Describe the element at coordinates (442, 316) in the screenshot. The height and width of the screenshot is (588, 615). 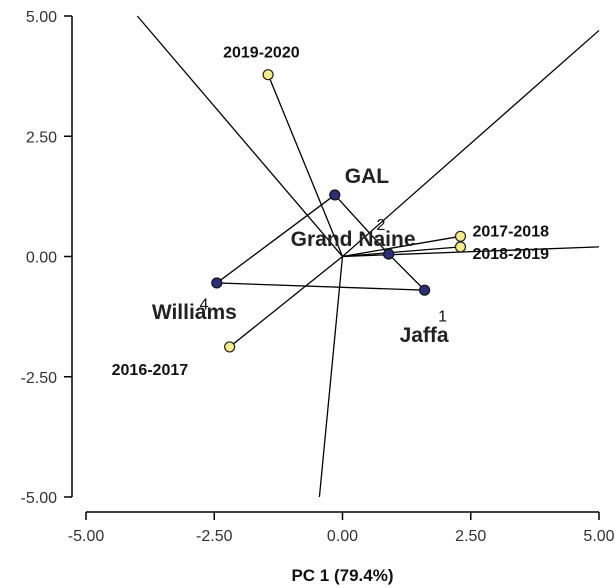
I see `sector-number-label: 1` at that location.